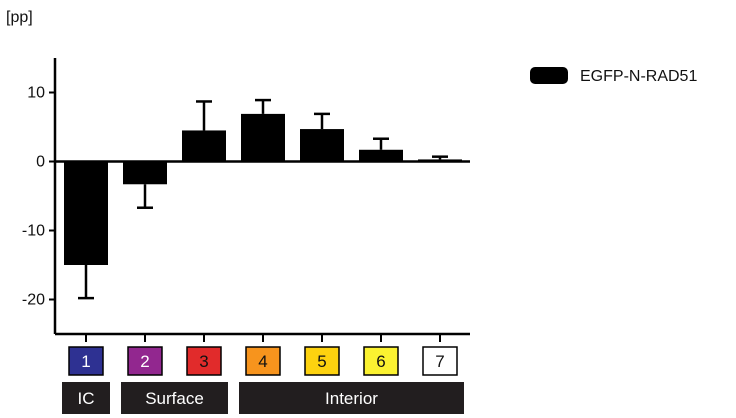 This screenshot has width=736, height=418. I want to click on y-tick-label: 10, so click(36, 93).